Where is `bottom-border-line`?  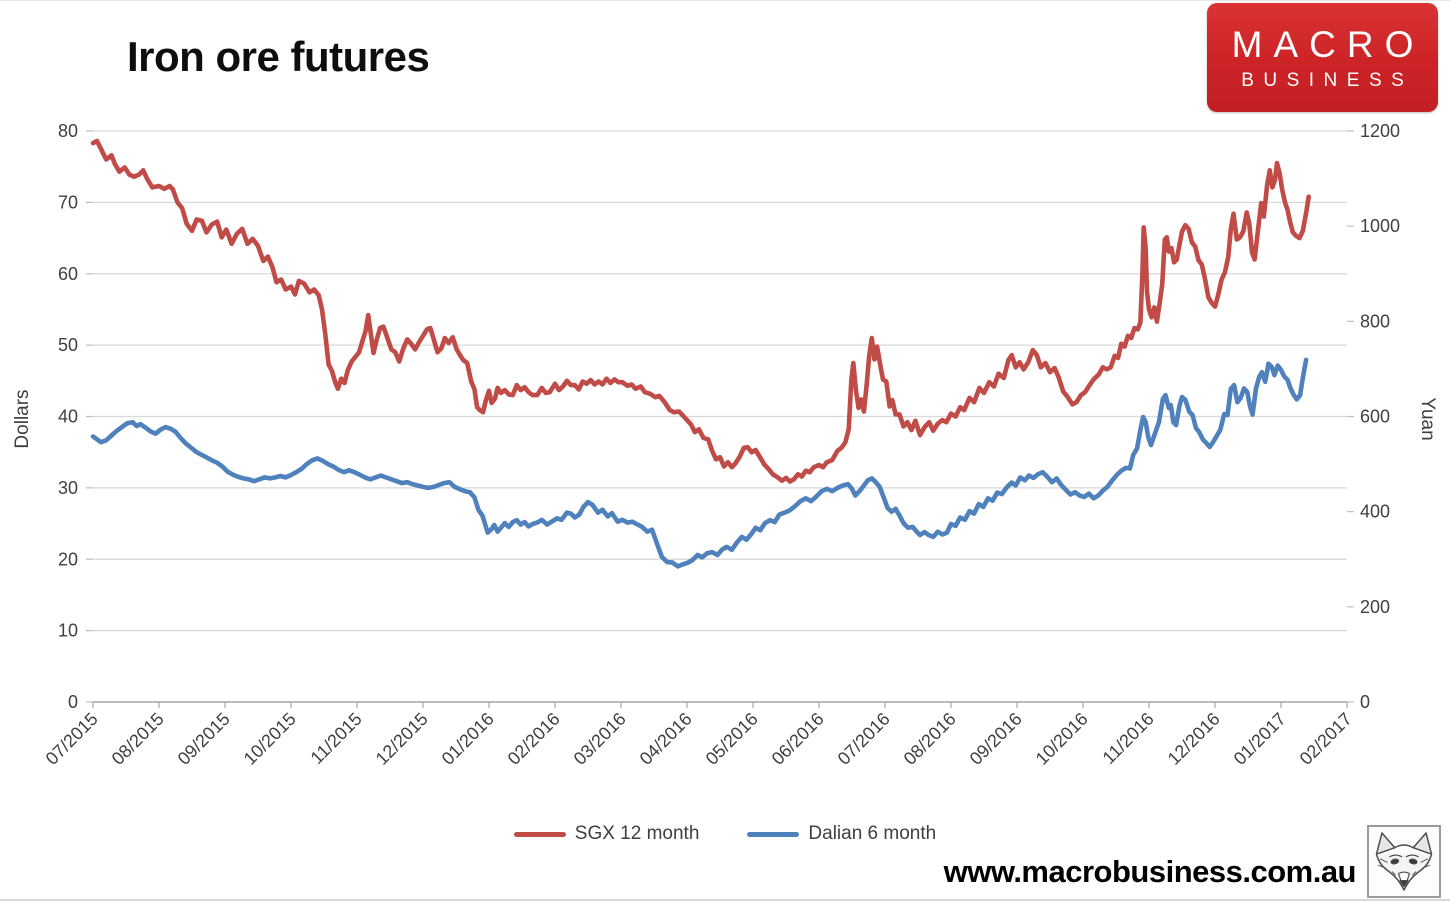 bottom-border-line is located at coordinates (725, 900).